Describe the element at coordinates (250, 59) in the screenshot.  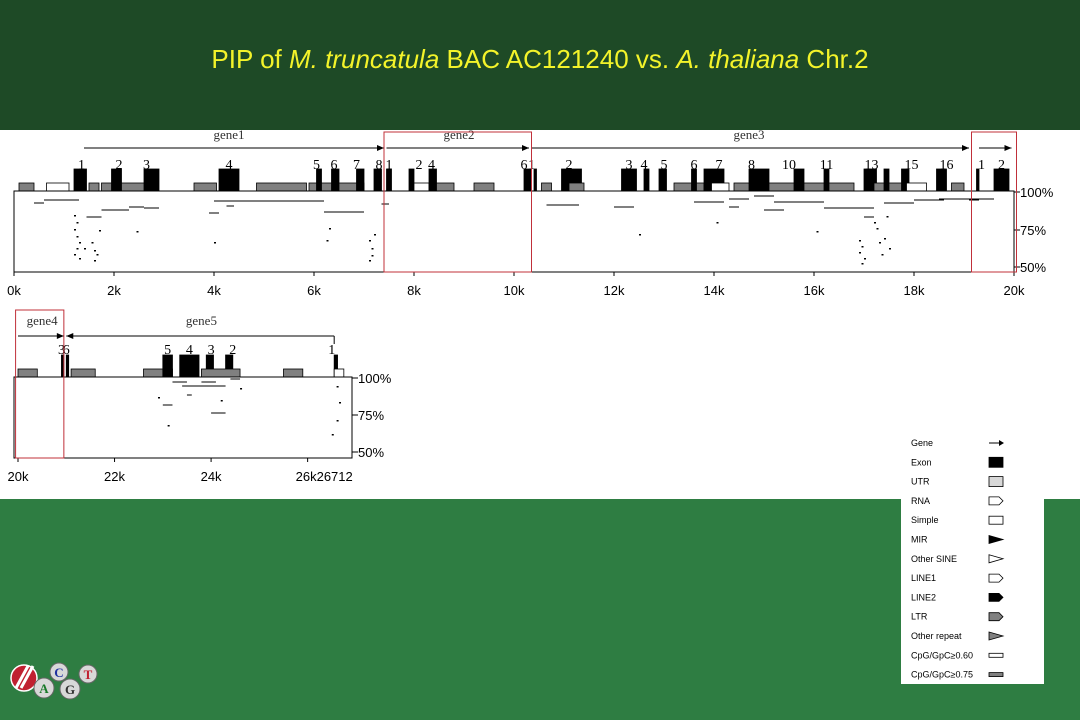
I see `title-prefix: PIP of` at that location.